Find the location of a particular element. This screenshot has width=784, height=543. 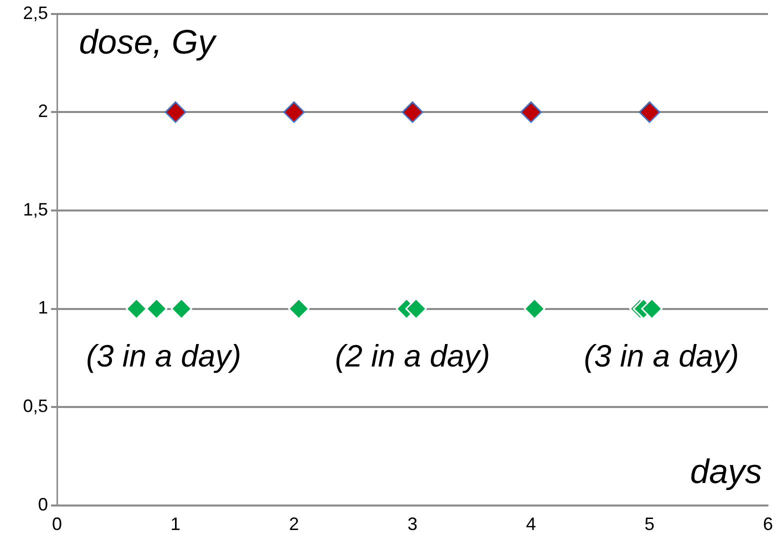

x-tick-label: 0 is located at coordinates (57, 524).